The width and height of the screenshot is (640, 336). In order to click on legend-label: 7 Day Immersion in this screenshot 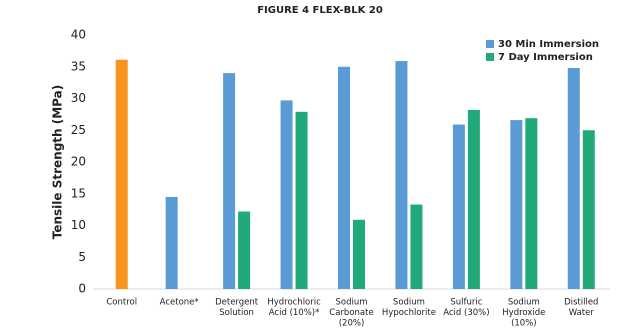, I will do `click(545, 57)`.